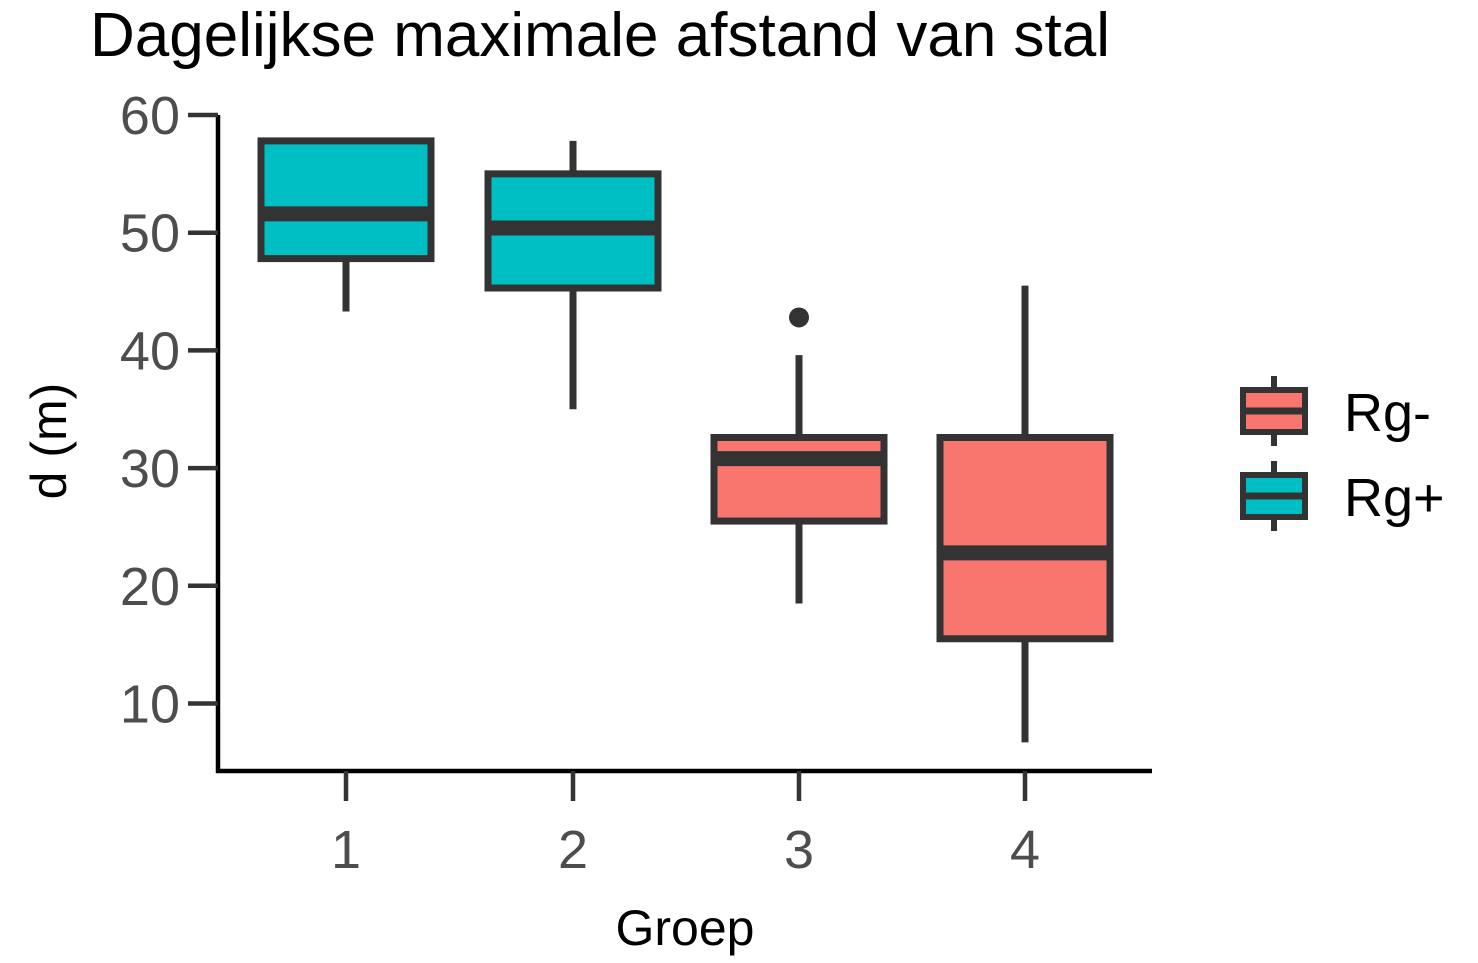 The height and width of the screenshot is (963, 1478). I want to click on x-axis-title: Groep, so click(685, 928).